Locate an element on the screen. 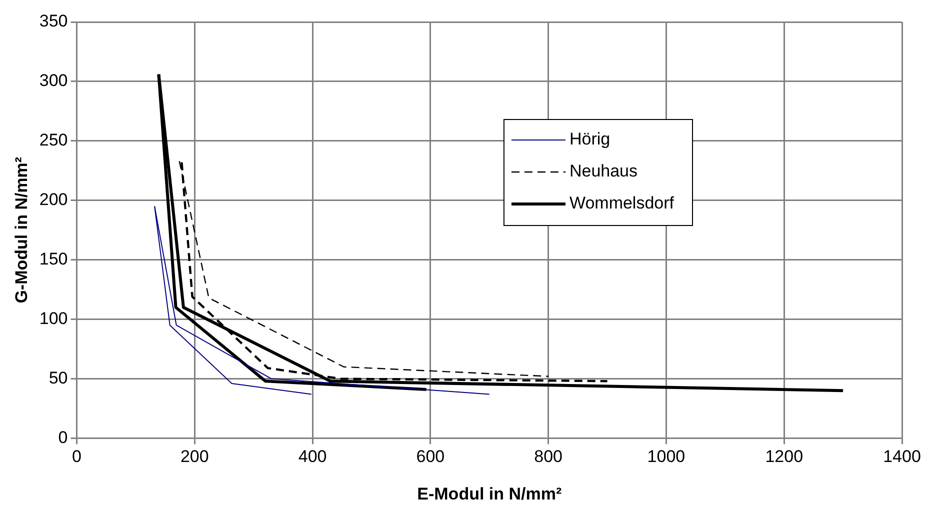  x-tick-label: 1000 is located at coordinates (666, 456).